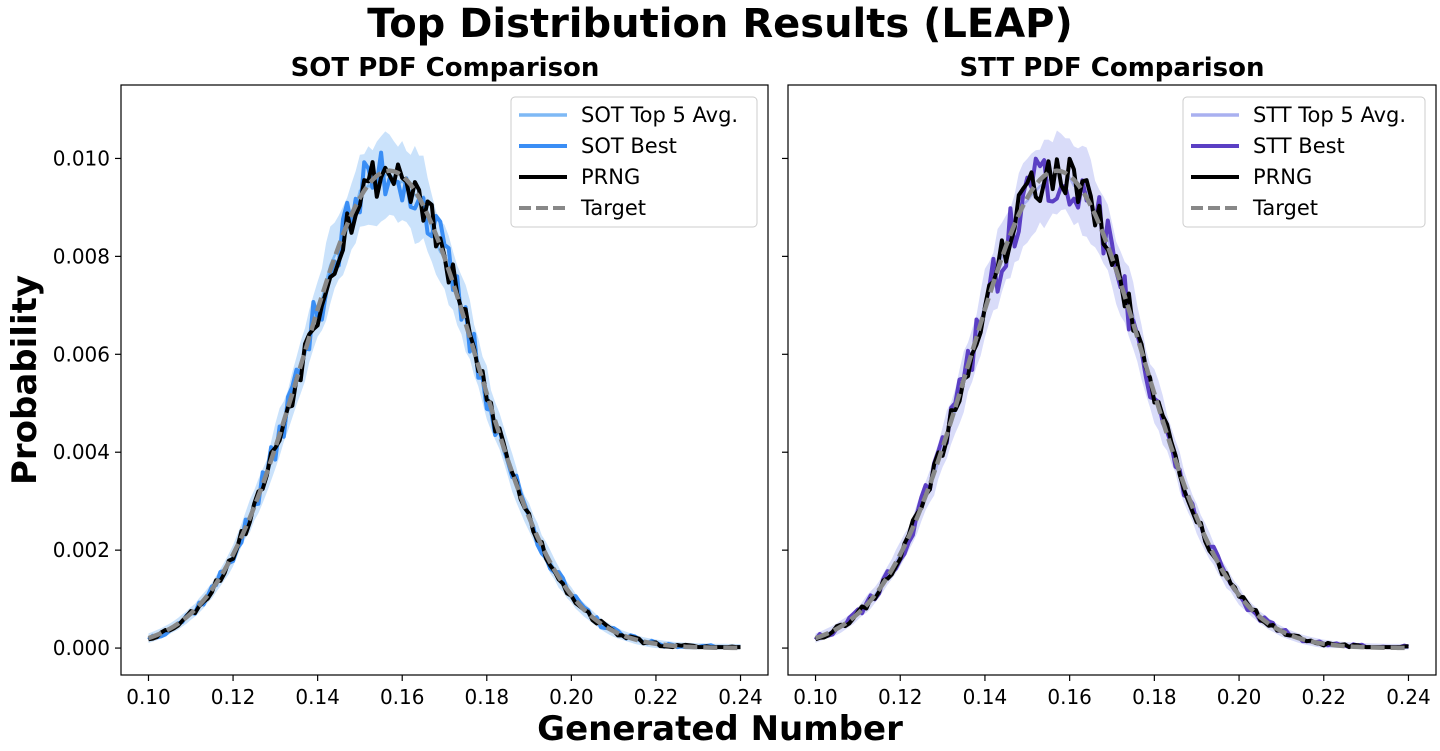 The width and height of the screenshot is (1440, 751). I want to click on stt-x-tick-label: 0.16, so click(1069, 697).